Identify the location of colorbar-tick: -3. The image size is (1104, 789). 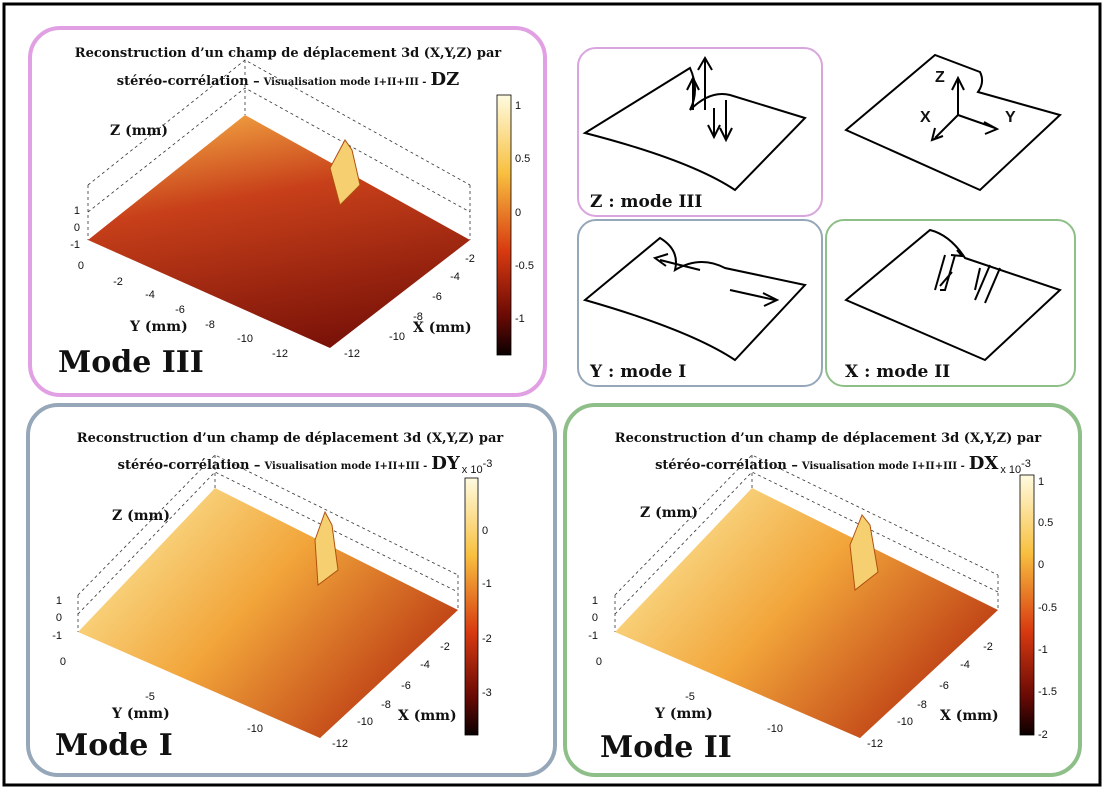
(487, 693).